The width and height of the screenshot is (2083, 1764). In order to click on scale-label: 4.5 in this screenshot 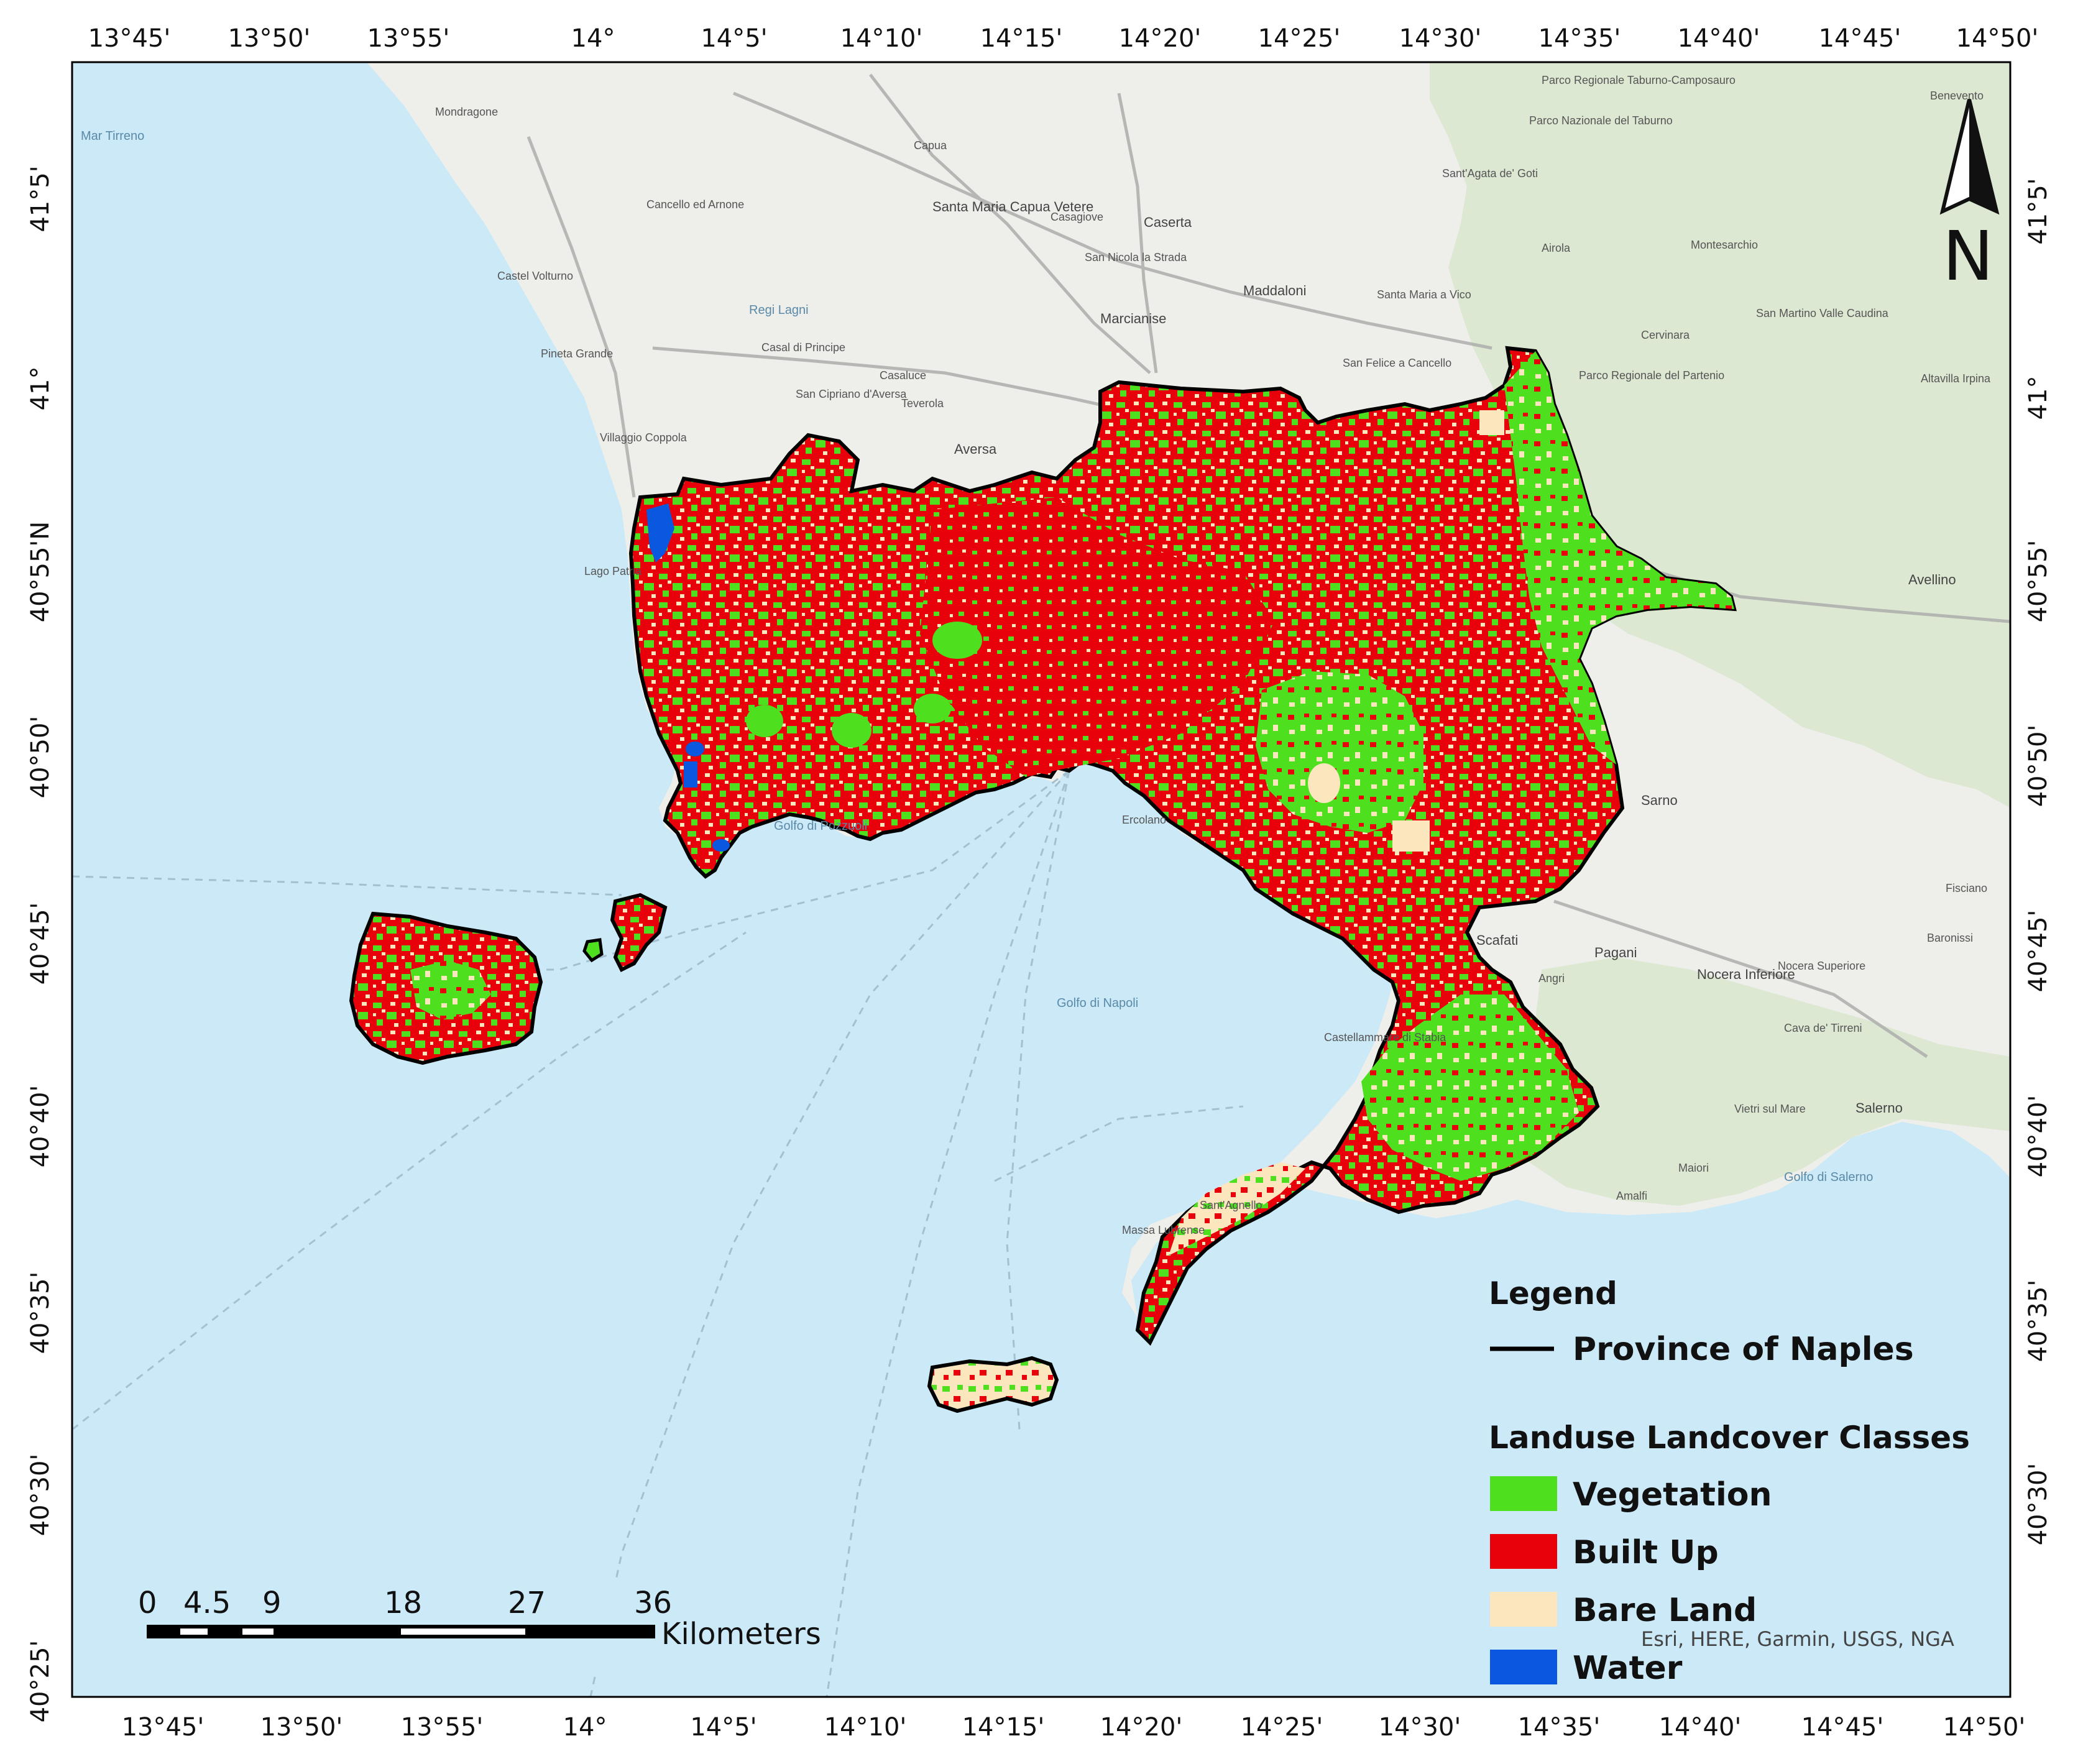, I will do `click(207, 1603)`.